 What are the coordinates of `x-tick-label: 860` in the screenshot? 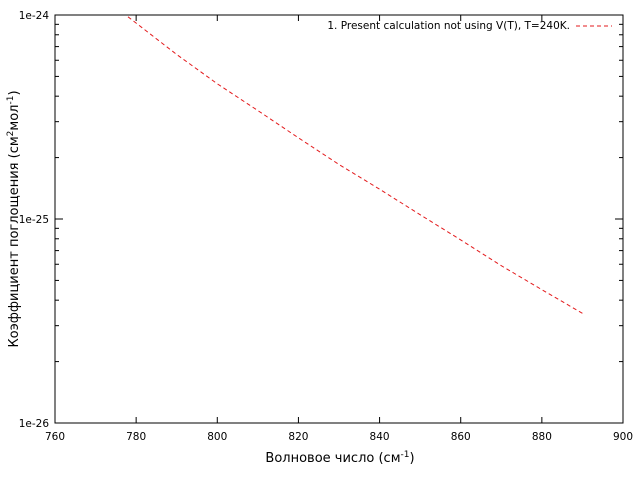 It's located at (461, 437).